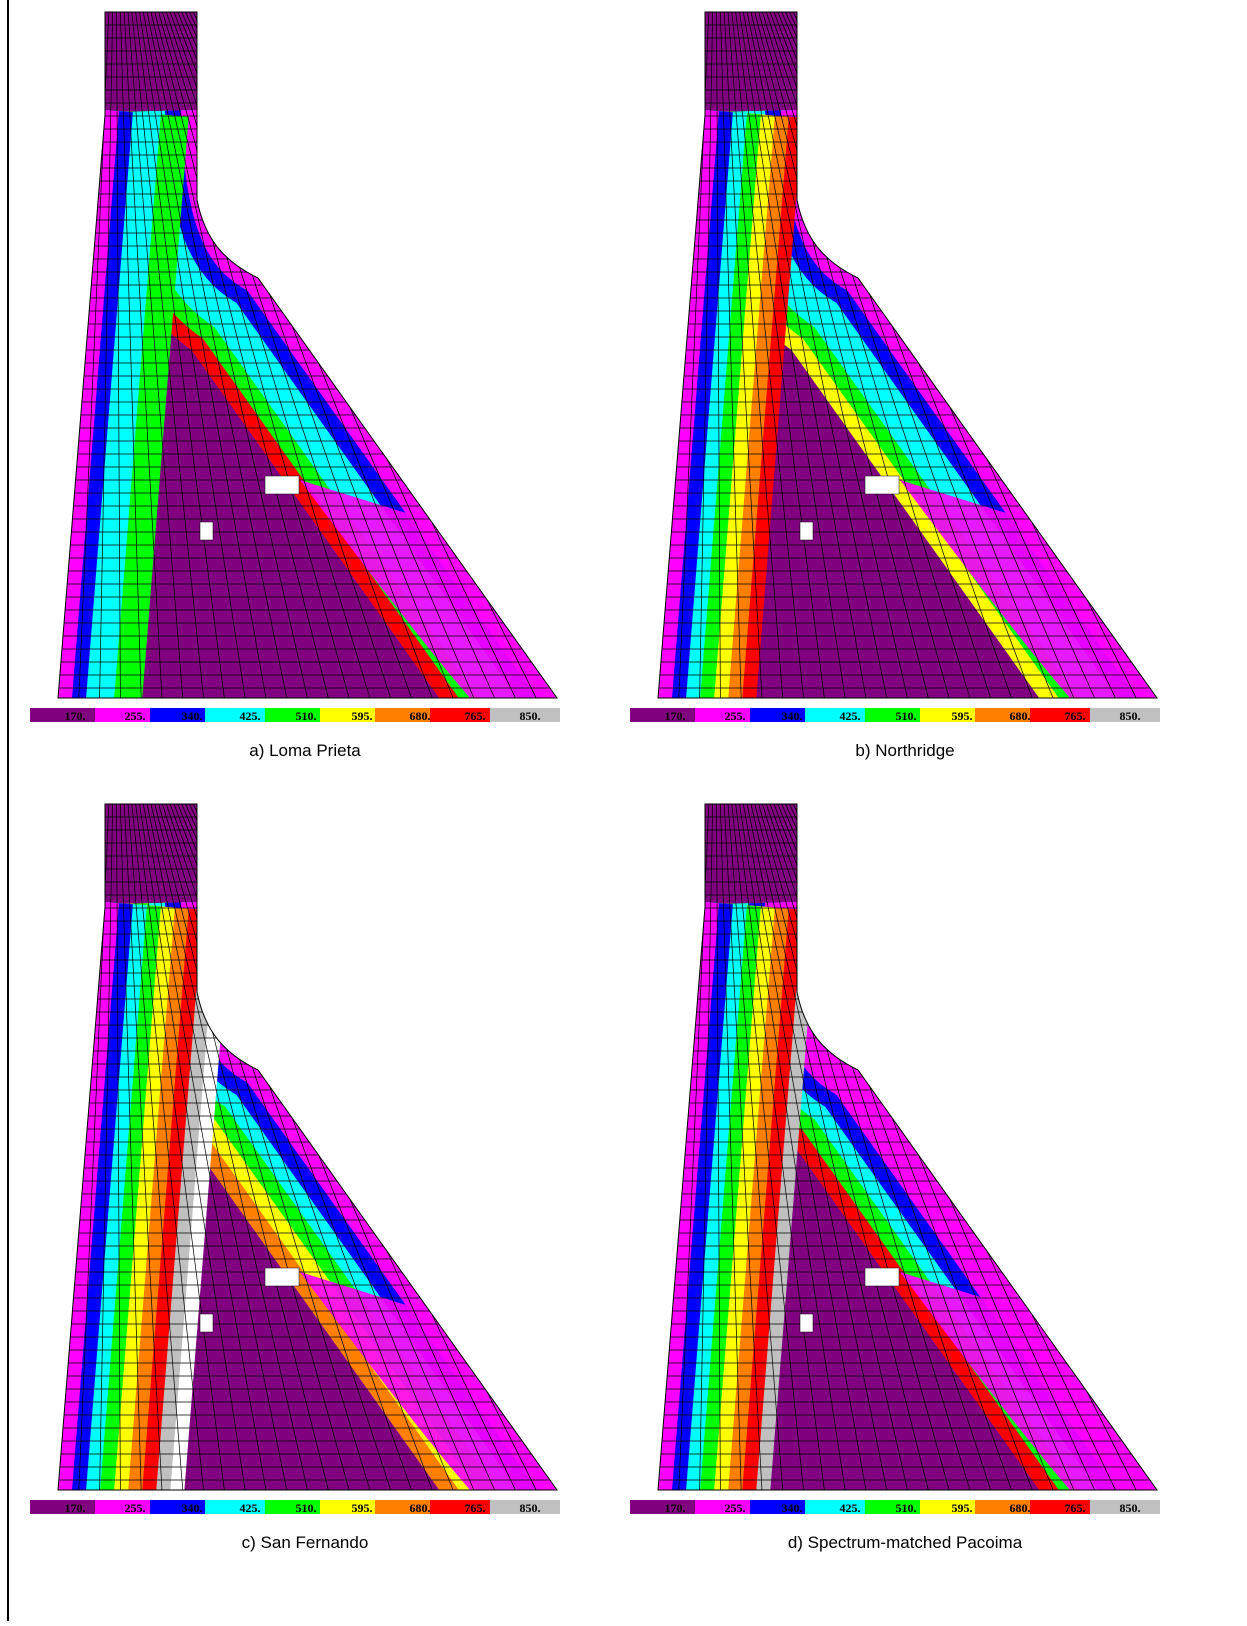 Image resolution: width=1247 pixels, height=1626 pixels. Describe the element at coordinates (904, 750) in the screenshot. I see `panel-caption: b) Northridge` at that location.